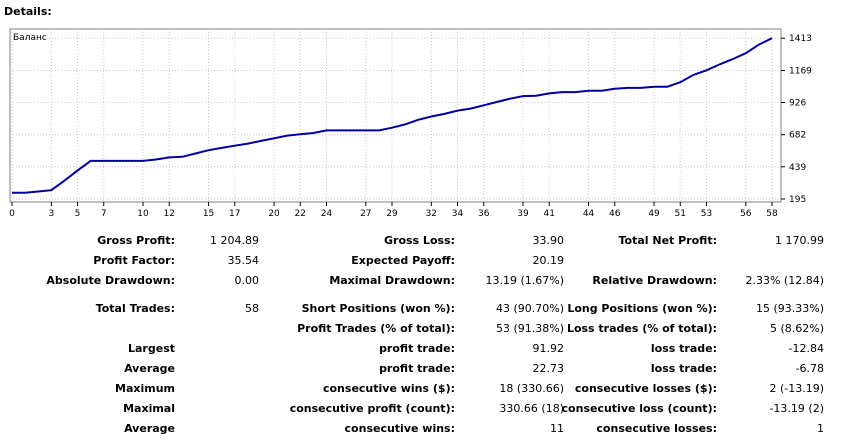 The image size is (842, 442). What do you see at coordinates (392, 280) in the screenshot?
I see `maximal-drawdown-label: Maximal Drawdown:` at bounding box center [392, 280].